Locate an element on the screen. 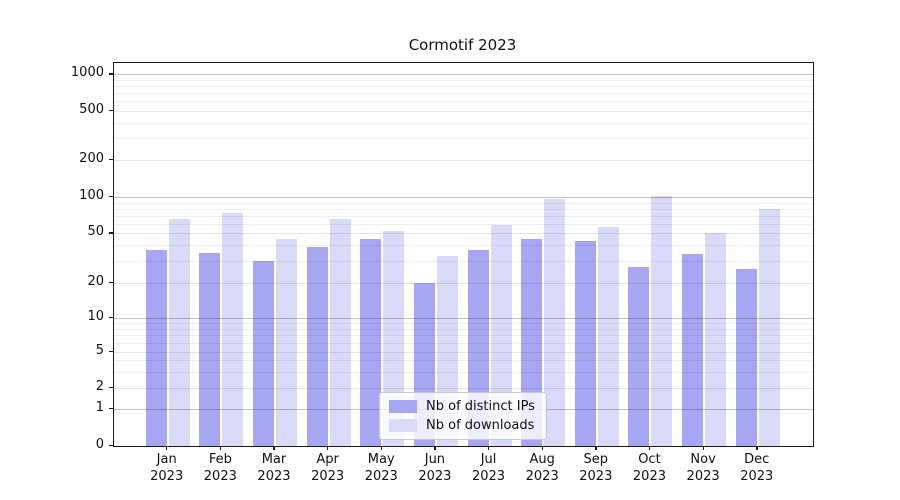 This screenshot has width=900, height=500. y-tick-label: 50 is located at coordinates (95, 232).